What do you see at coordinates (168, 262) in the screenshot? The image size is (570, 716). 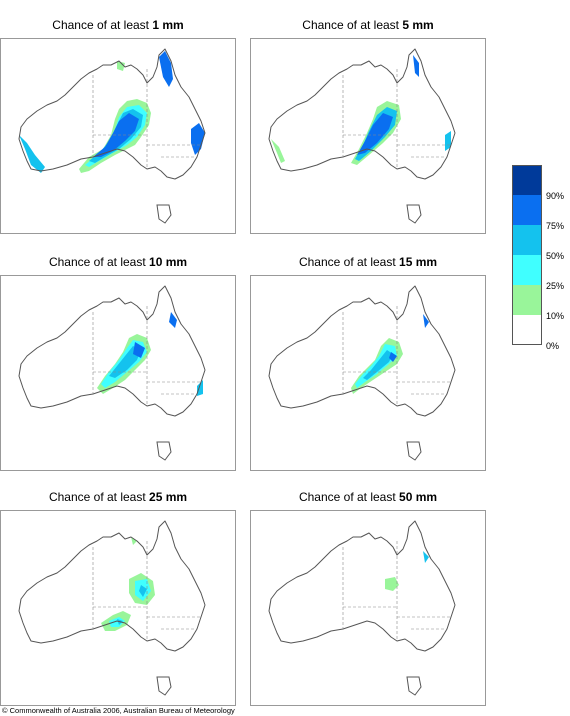 I see `panel-title-amount: 10 mm` at bounding box center [168, 262].